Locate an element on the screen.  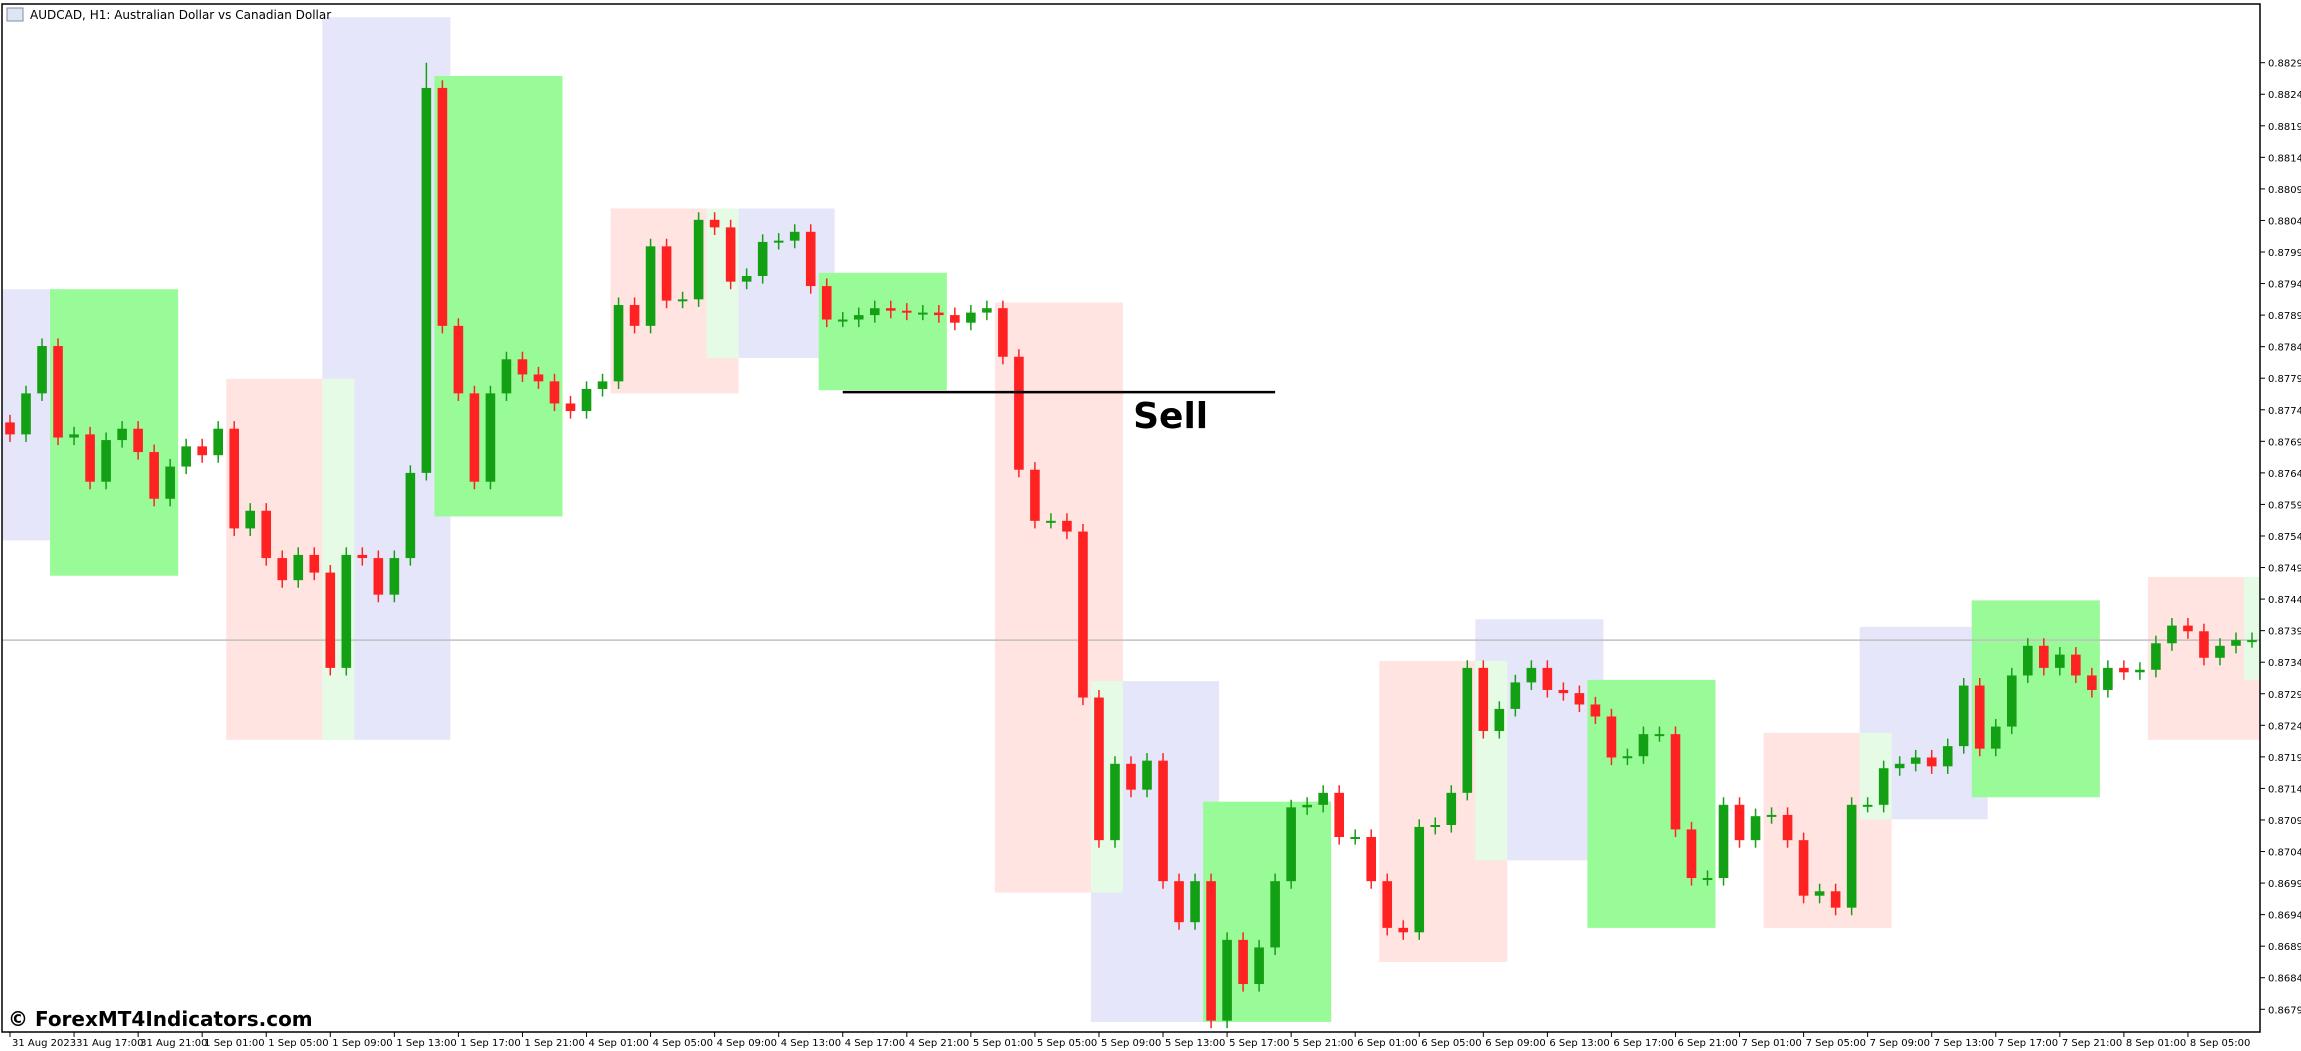
x-tick-label: 4 Sep 17:00 is located at coordinates (875, 1043).